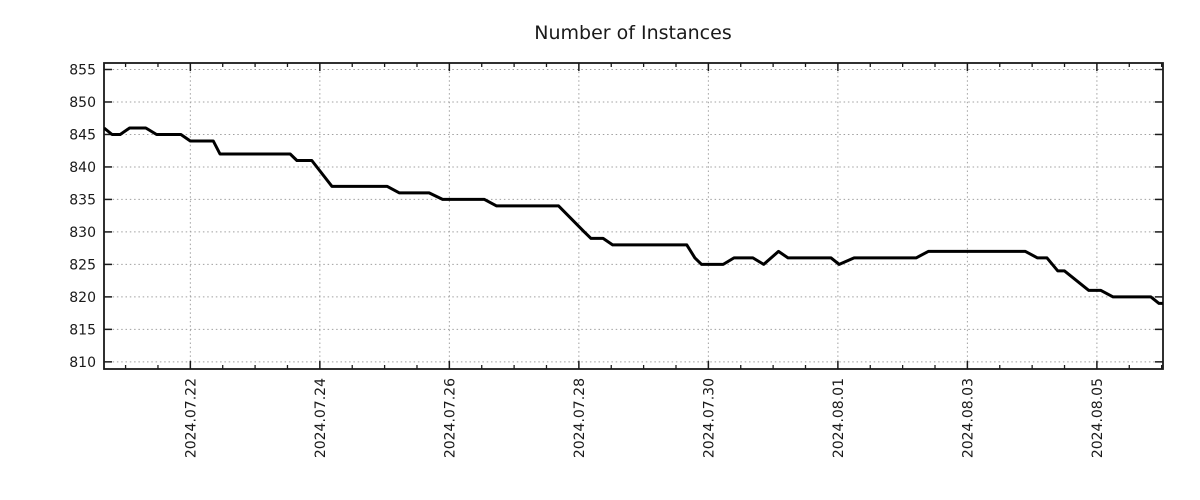 The height and width of the screenshot is (500, 1200). What do you see at coordinates (709, 418) in the screenshot?
I see `x-tick-label: 2024.07.30` at bounding box center [709, 418].